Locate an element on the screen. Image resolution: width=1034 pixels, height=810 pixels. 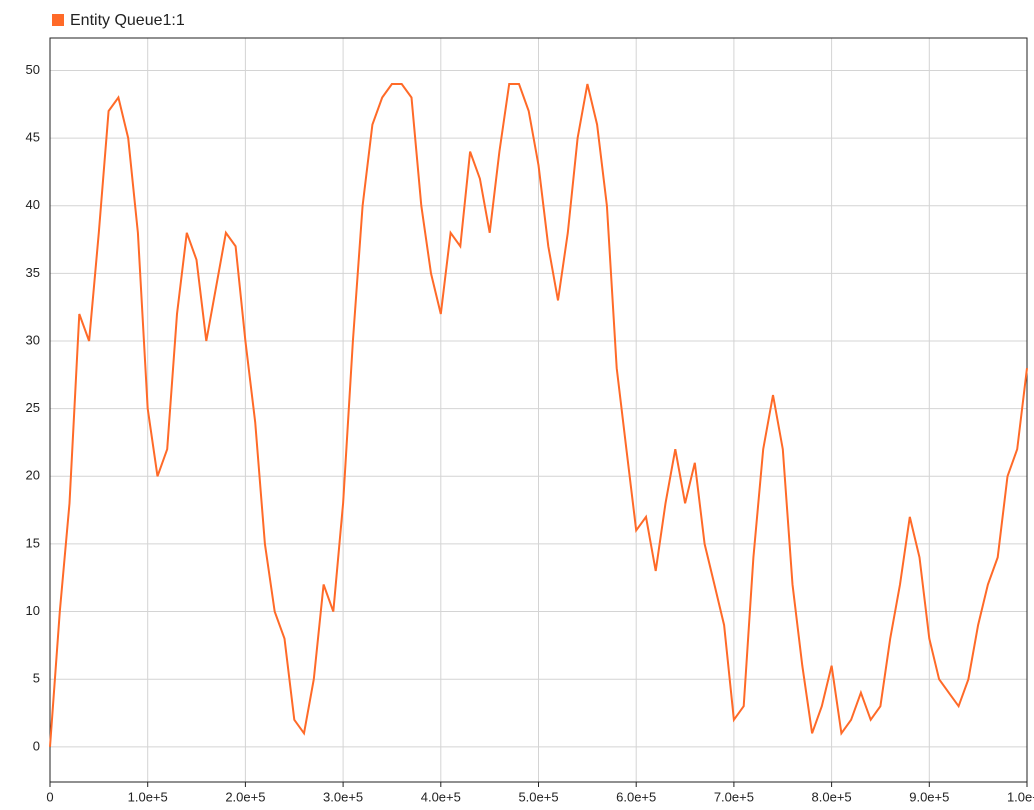
x-tick-label: 6.0e+5 is located at coordinates (636, 796).